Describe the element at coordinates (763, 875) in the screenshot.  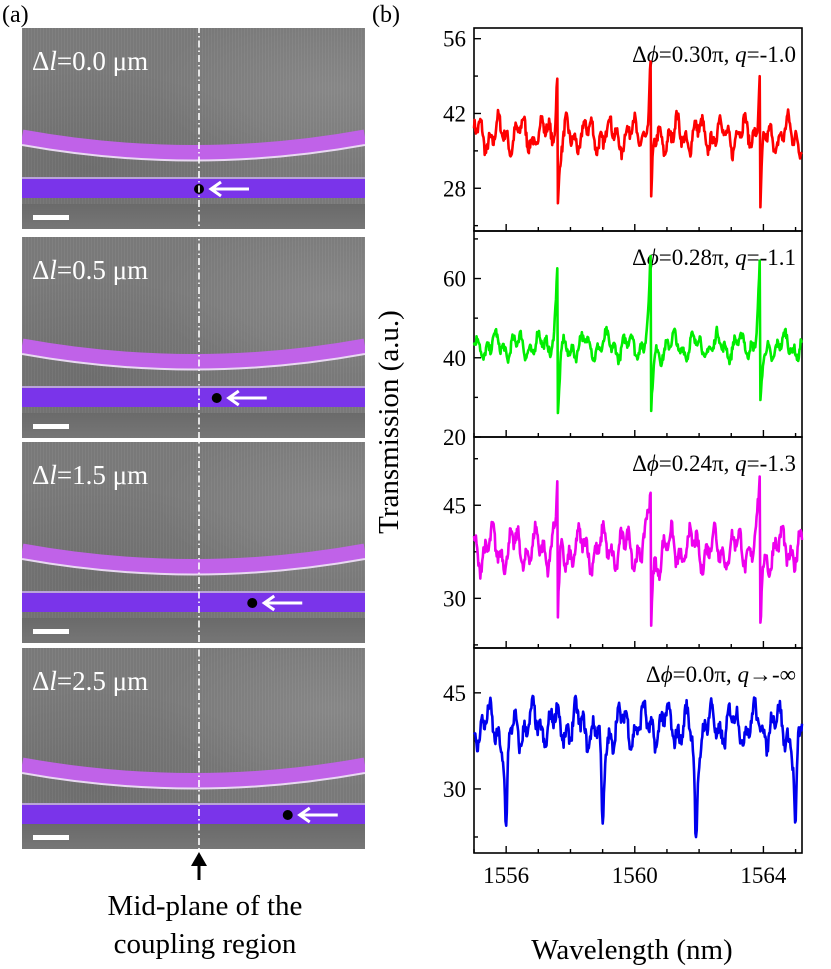
I see `x-tick-label: 1564` at that location.